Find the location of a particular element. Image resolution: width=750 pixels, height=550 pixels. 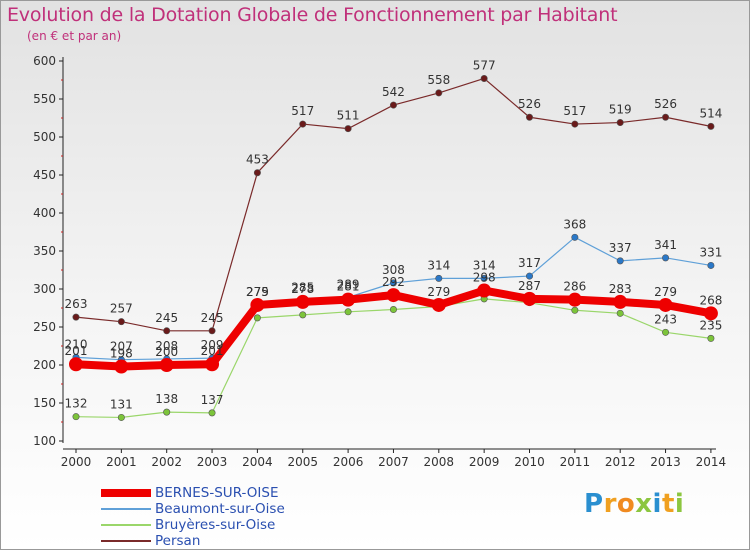

data-label: 245 is located at coordinates (166, 318).